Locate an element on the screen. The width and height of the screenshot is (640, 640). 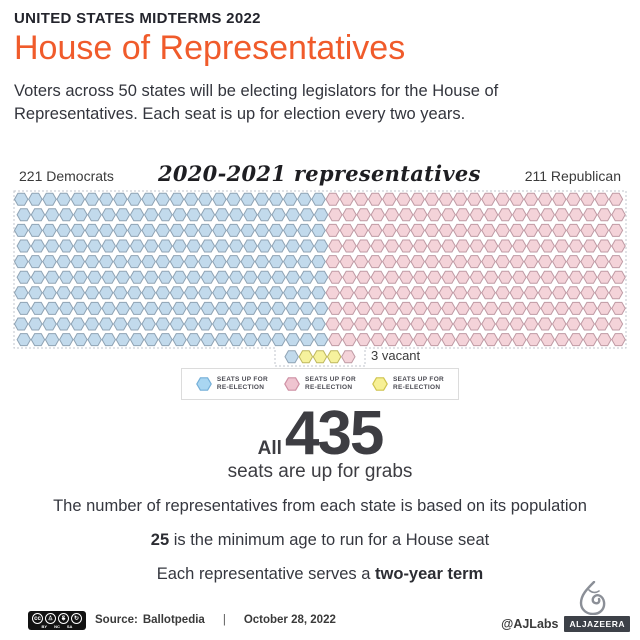
stats-block: All 435 seats are up for grabs is located at coordinates (320, 443).